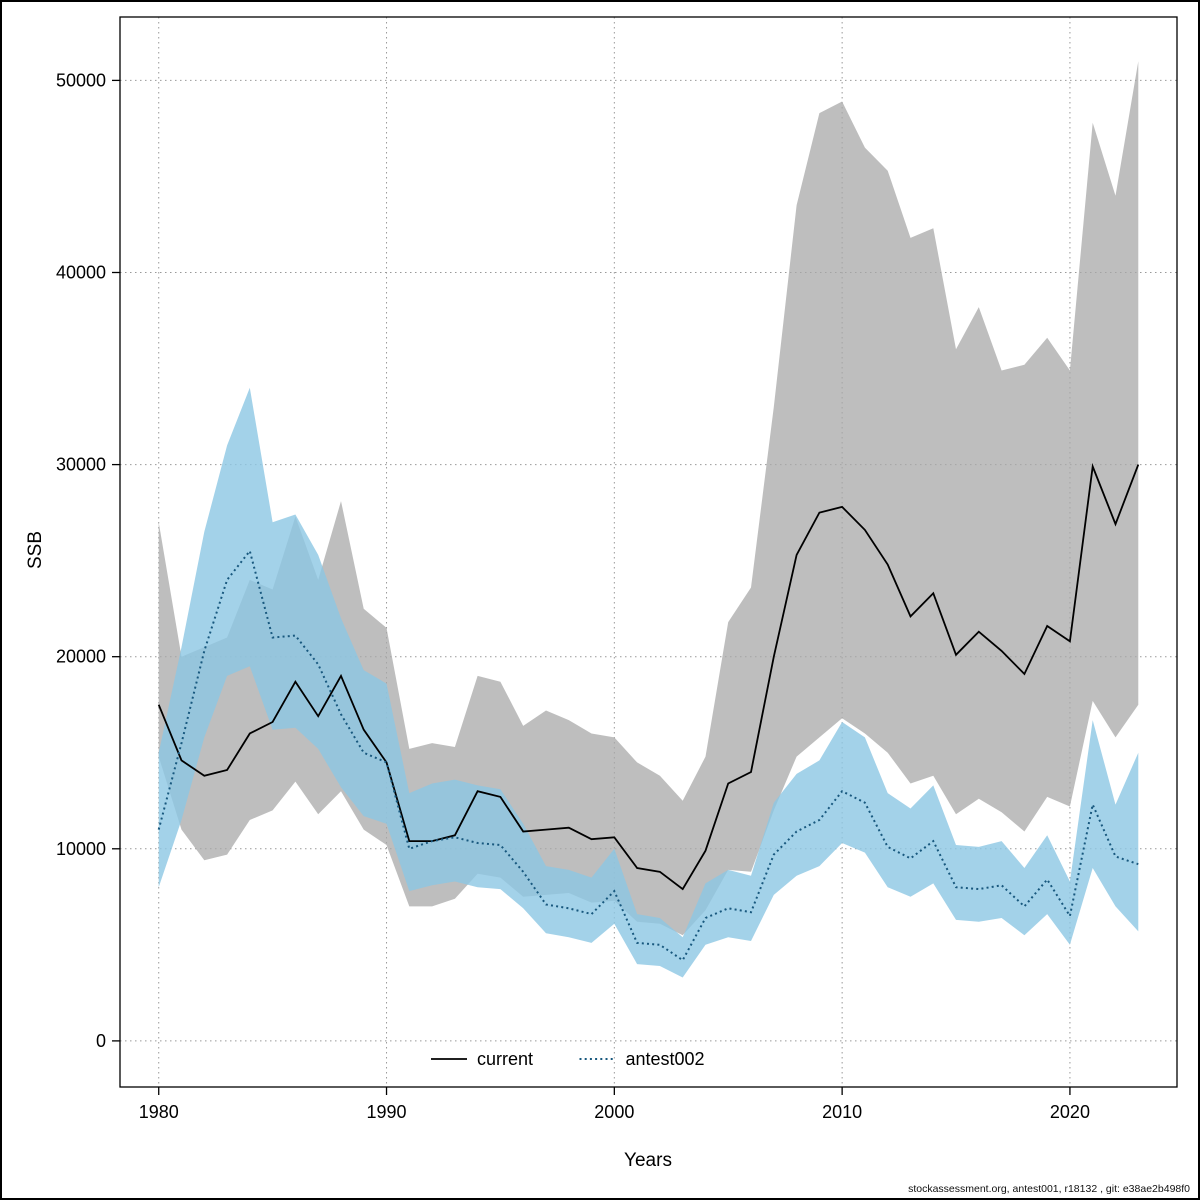 The height and width of the screenshot is (1200, 1200). I want to click on legend-label-current: current, so click(505, 1059).